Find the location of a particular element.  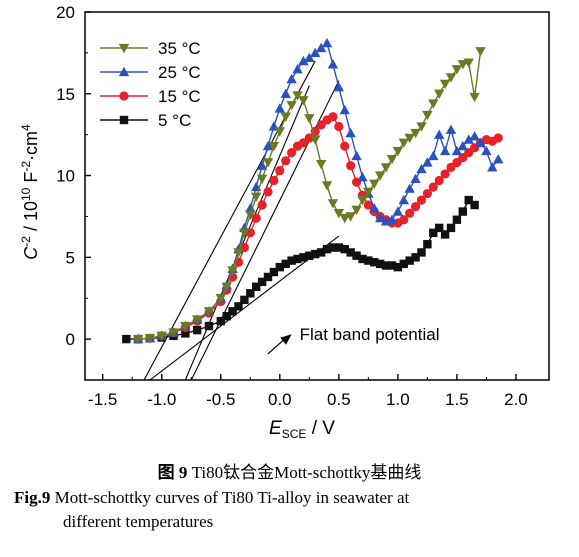

legend-entry-3: 15 °C is located at coordinates (150, 96).